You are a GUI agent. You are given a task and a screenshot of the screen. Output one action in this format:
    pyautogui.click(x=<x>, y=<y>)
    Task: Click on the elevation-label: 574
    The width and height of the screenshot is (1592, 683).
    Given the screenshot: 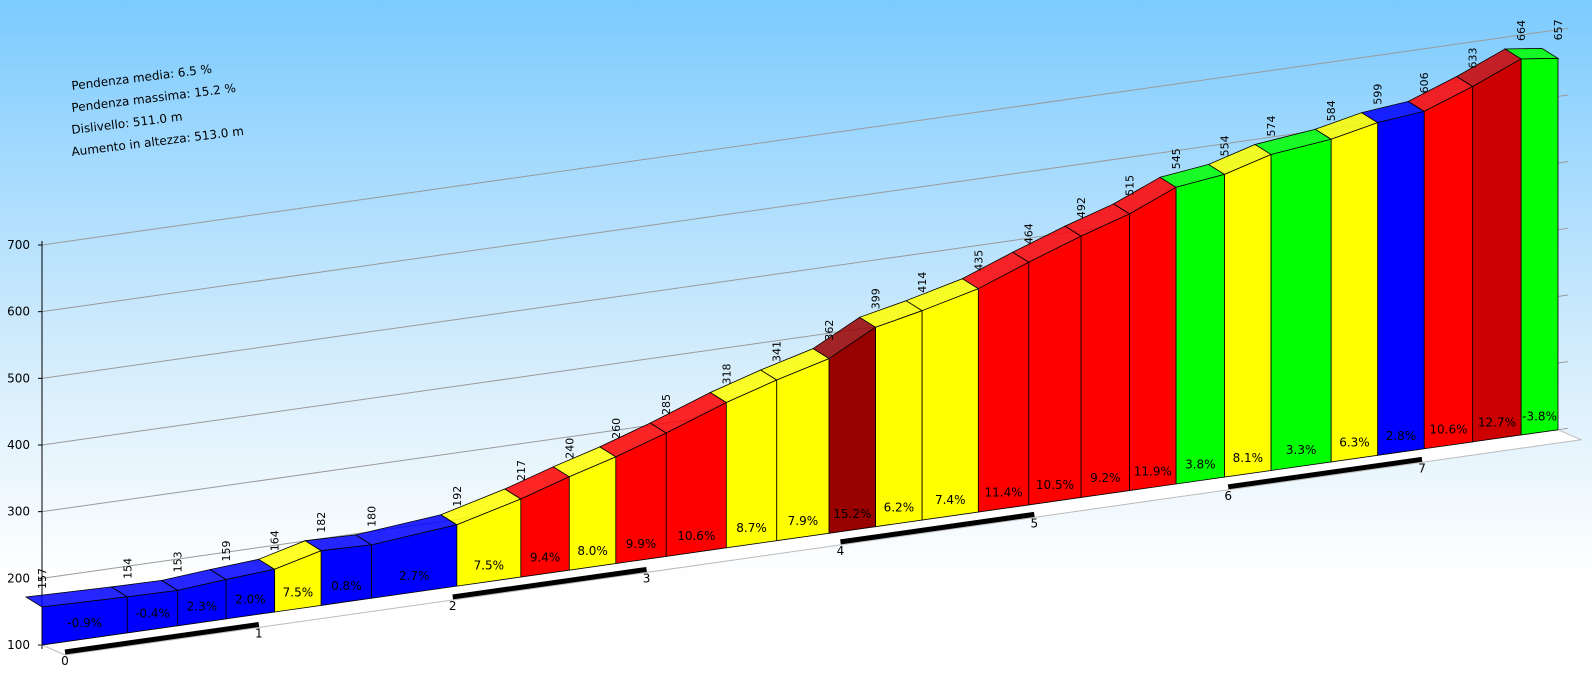 What is the action you would take?
    pyautogui.click(x=1271, y=125)
    